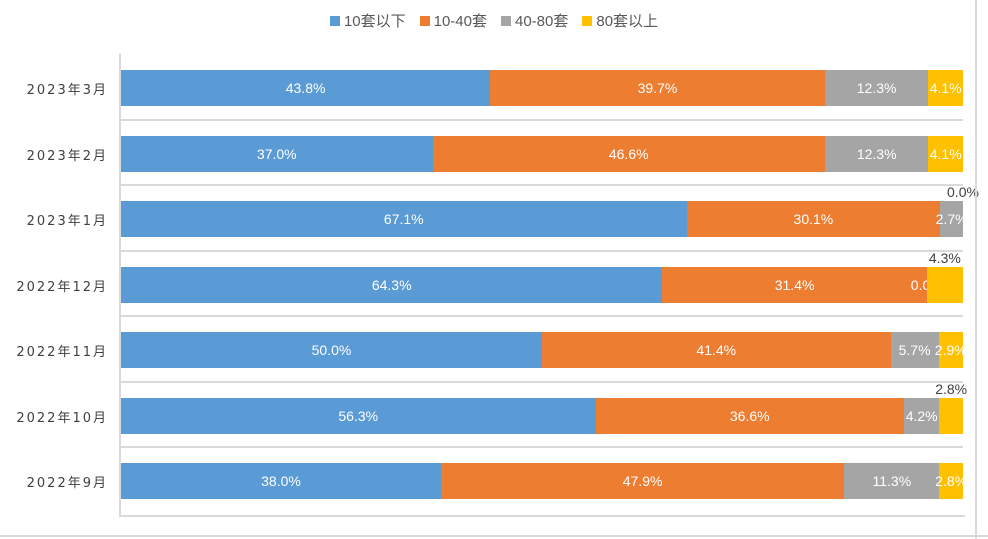  I want to click on data-label: 2.9%, so click(950, 350).